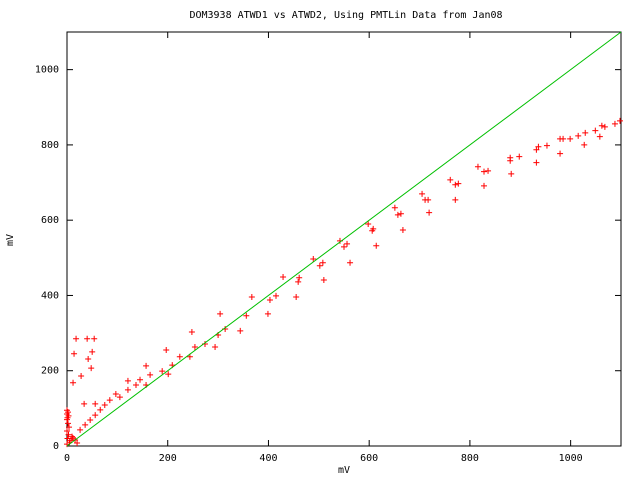 Image resolution: width=640 pixels, height=484 pixels. Describe the element at coordinates (47, 70) in the screenshot. I see `y-tick-label: 1000` at that location.